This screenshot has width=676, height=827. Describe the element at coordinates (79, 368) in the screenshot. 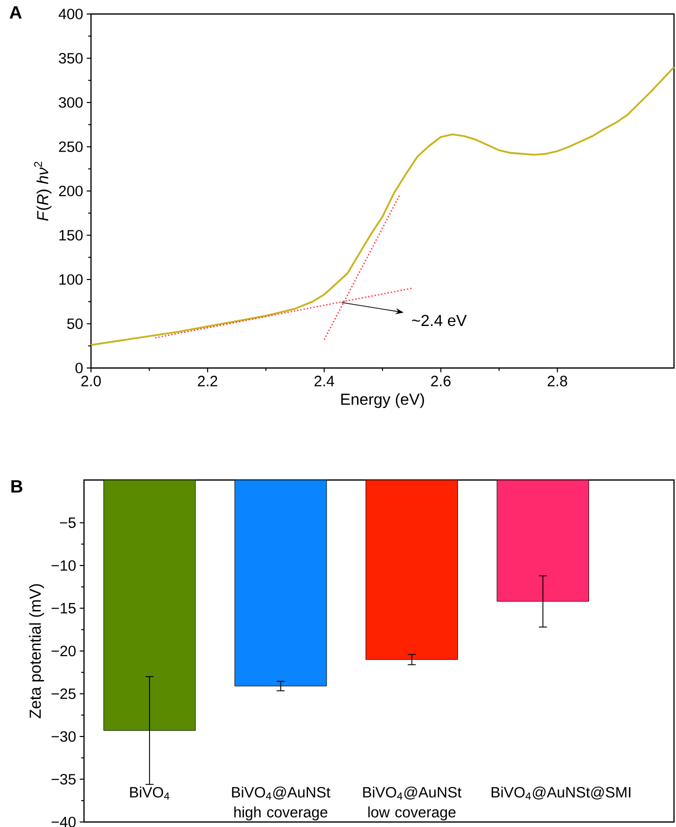

I see `y-tick-label: 0` at that location.